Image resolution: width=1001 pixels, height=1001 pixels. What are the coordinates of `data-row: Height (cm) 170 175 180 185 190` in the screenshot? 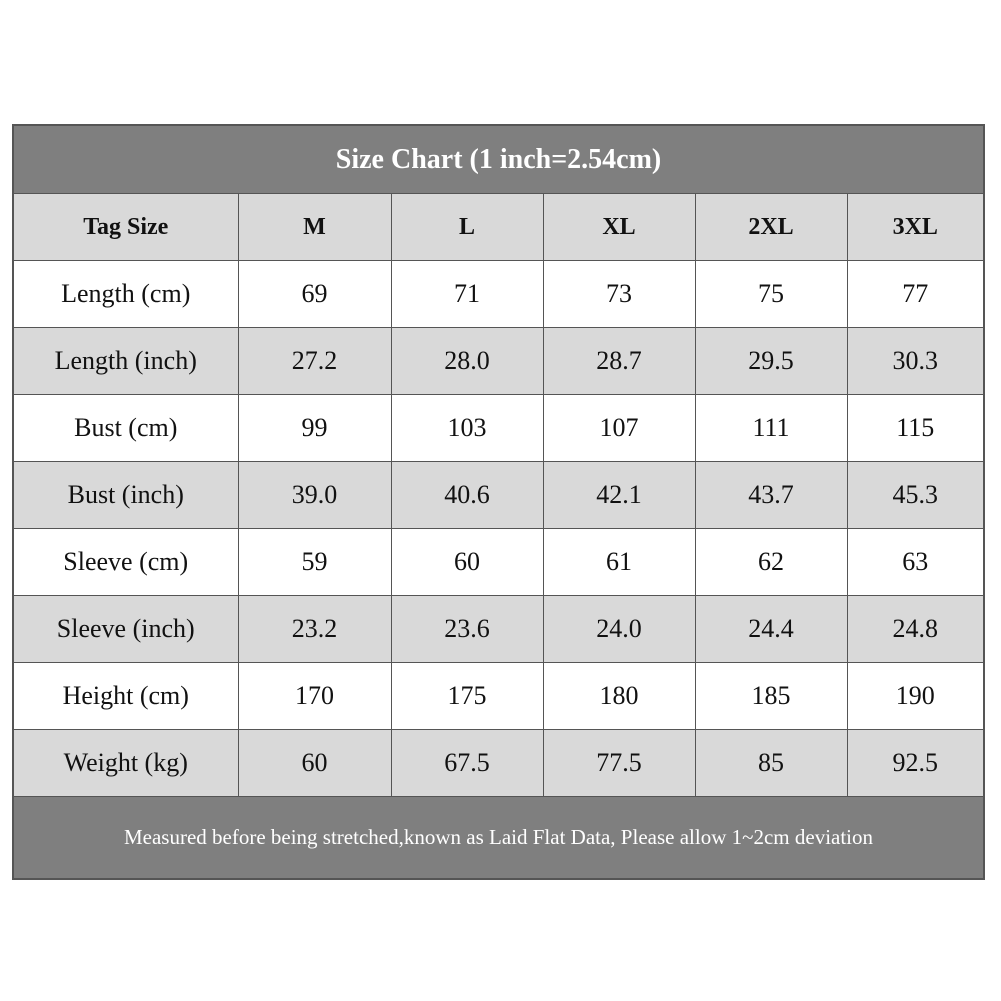 It's located at (498, 696).